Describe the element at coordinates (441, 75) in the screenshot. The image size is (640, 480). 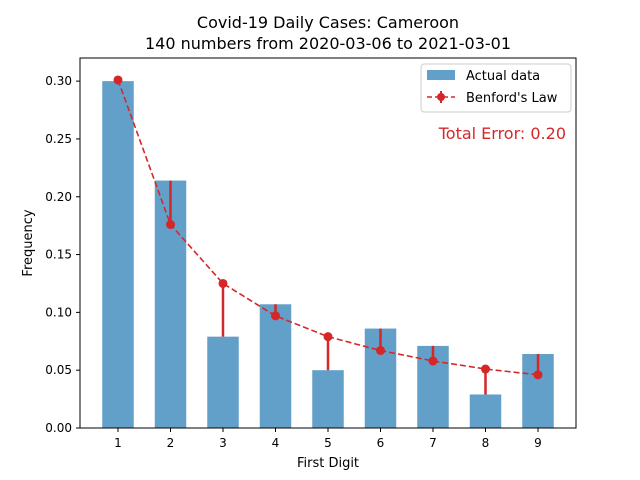
I see `legend-swatch-actual` at that location.